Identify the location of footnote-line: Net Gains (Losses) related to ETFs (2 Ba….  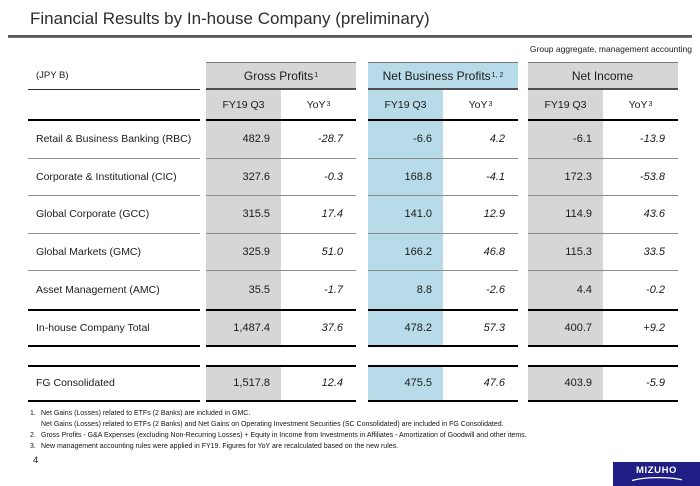
(361, 425).